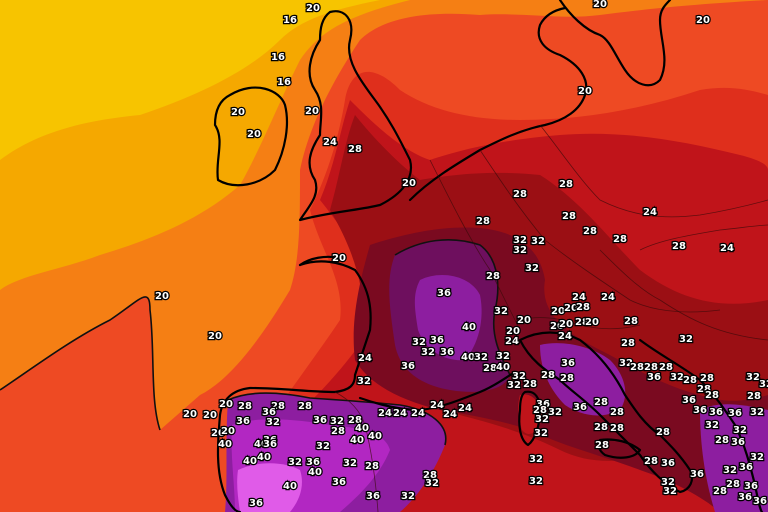 This screenshot has height=512, width=768. What do you see at coordinates (290, 20) in the screenshot?
I see `temperature-label: 16` at bounding box center [290, 20].